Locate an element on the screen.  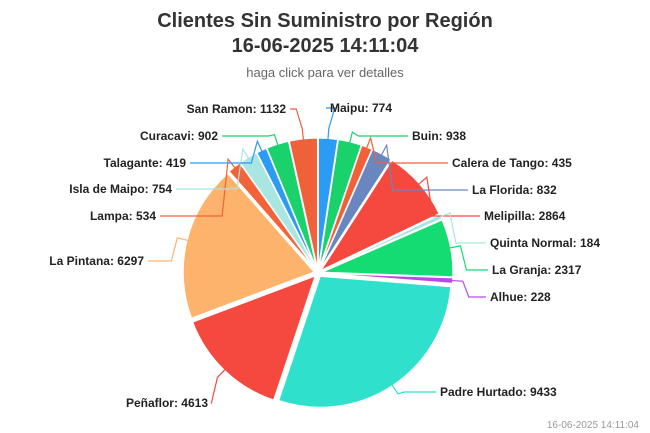
data-label-la-pintana: La Pintana: 6297 is located at coordinates (96, 261).